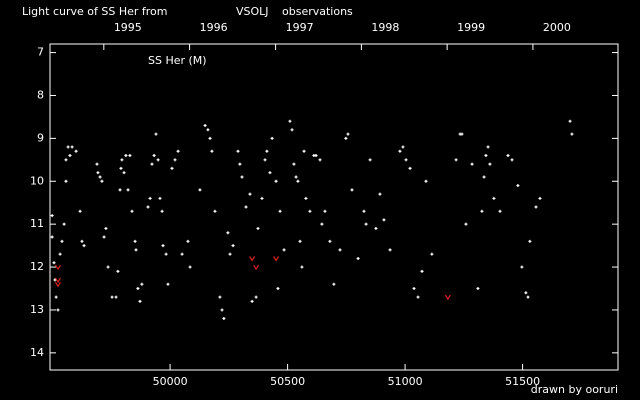 This screenshot has width=640, height=400. What do you see at coordinates (385, 27) in the screenshot?
I see `x2-tick-label: 1998` at bounding box center [385, 27].